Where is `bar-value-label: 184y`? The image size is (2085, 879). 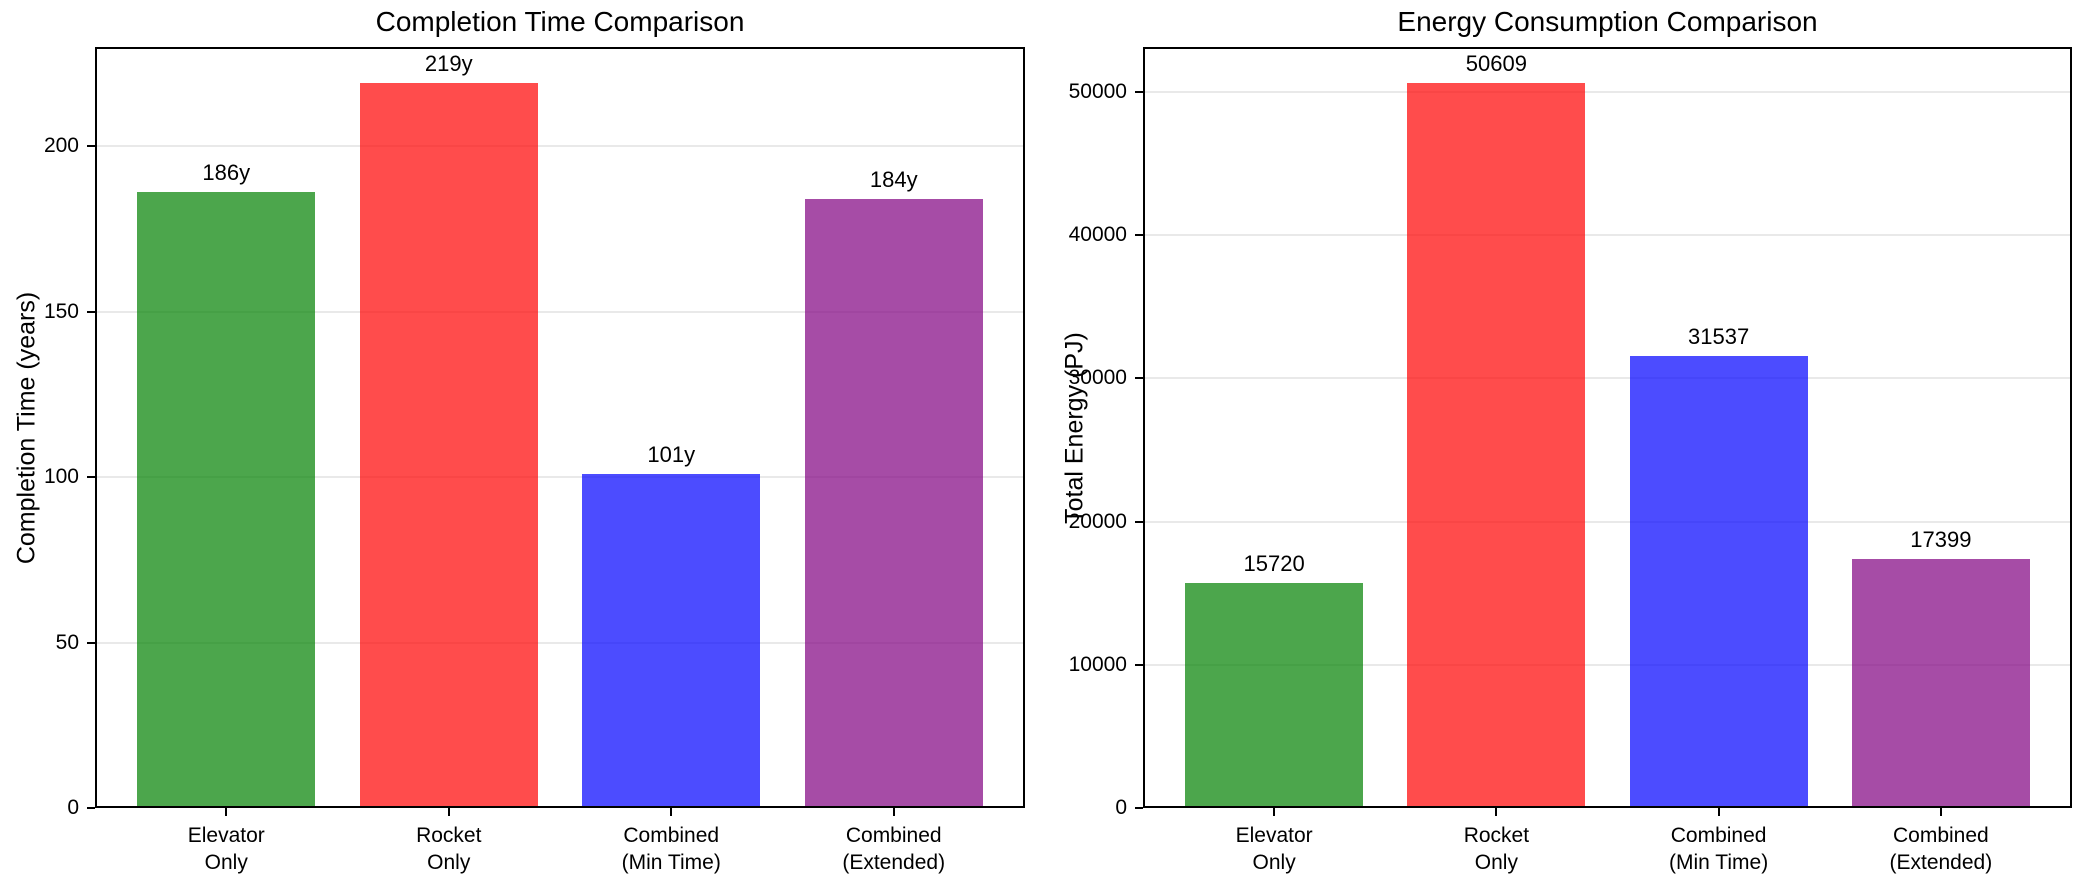
bar-value-label: 184y is located at coordinates (893, 180).